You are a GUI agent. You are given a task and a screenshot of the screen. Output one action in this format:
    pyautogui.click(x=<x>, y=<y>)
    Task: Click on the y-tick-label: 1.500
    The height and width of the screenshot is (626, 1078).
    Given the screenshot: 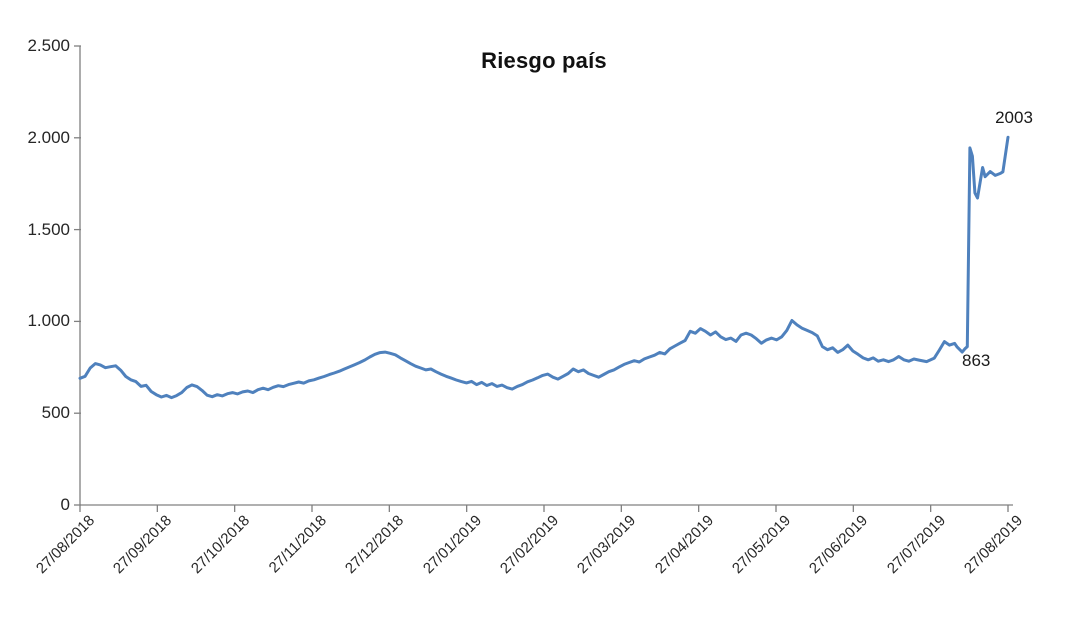 What is the action you would take?
    pyautogui.click(x=48, y=229)
    